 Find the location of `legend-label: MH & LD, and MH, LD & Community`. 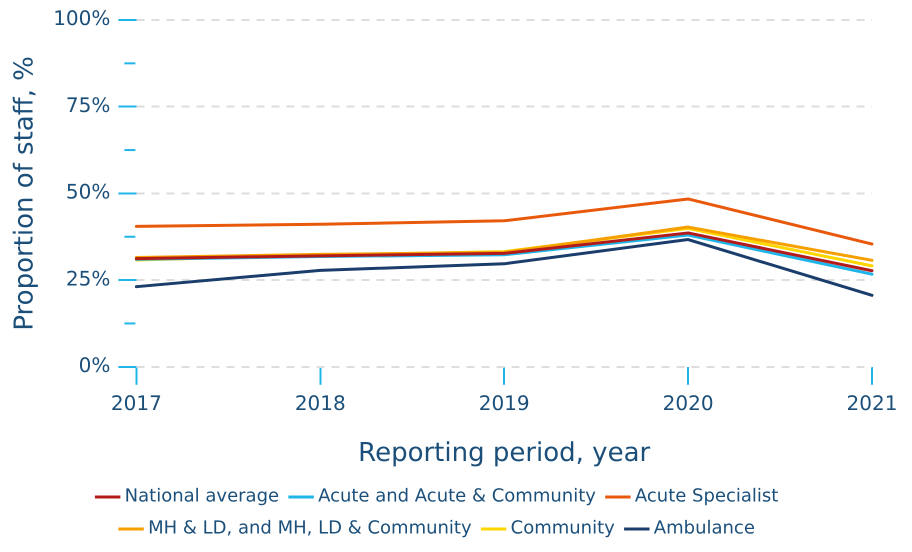

legend-label: MH & LD, and MH, LD & Community is located at coordinates (310, 528).